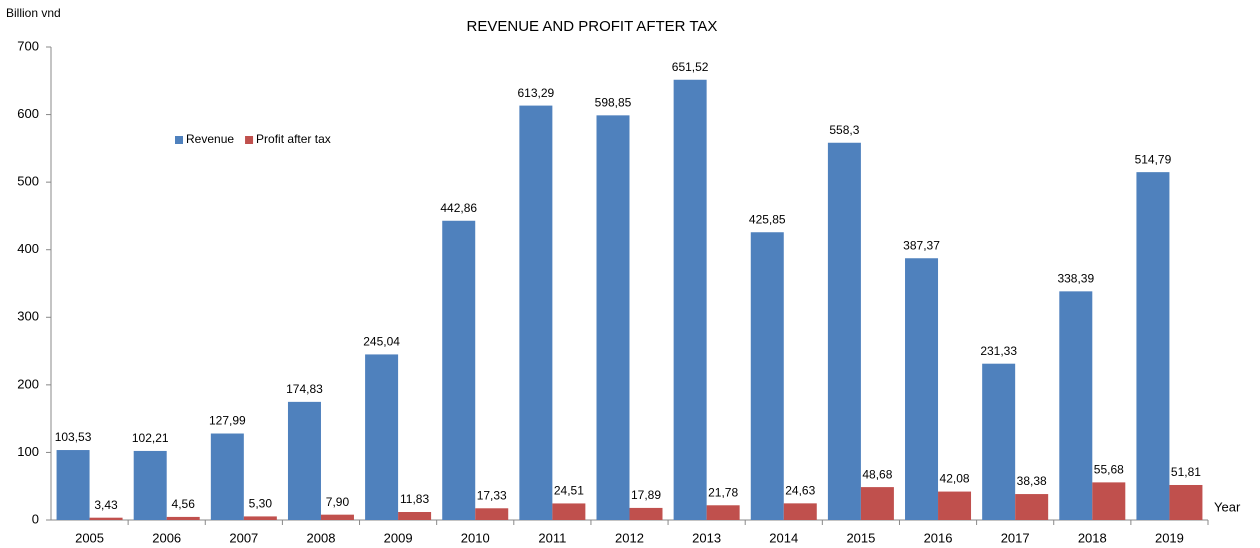 The width and height of the screenshot is (1260, 548). Describe the element at coordinates (293, 139) in the screenshot. I see `legend-label: Profit after tax` at that location.